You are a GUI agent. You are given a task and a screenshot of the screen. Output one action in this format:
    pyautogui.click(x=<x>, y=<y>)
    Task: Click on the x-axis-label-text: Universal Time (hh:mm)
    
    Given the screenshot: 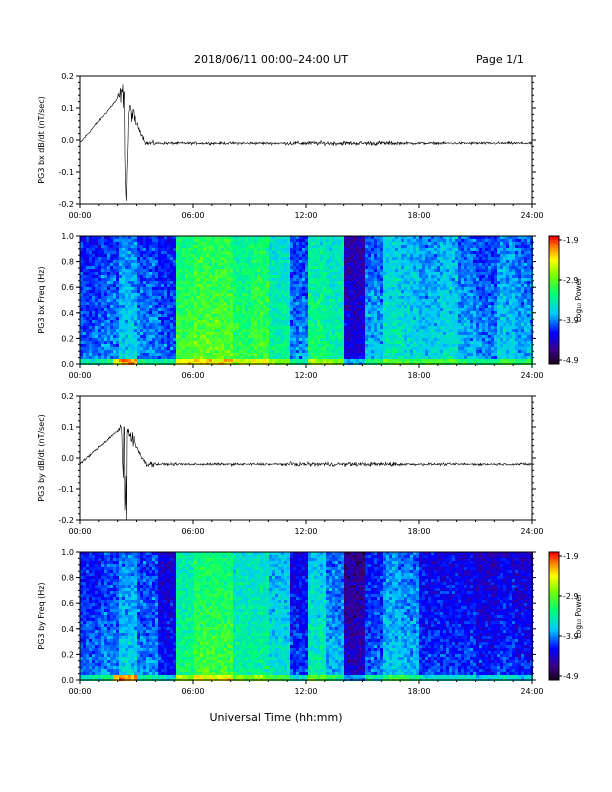 What is the action you would take?
    pyautogui.click(x=276, y=717)
    